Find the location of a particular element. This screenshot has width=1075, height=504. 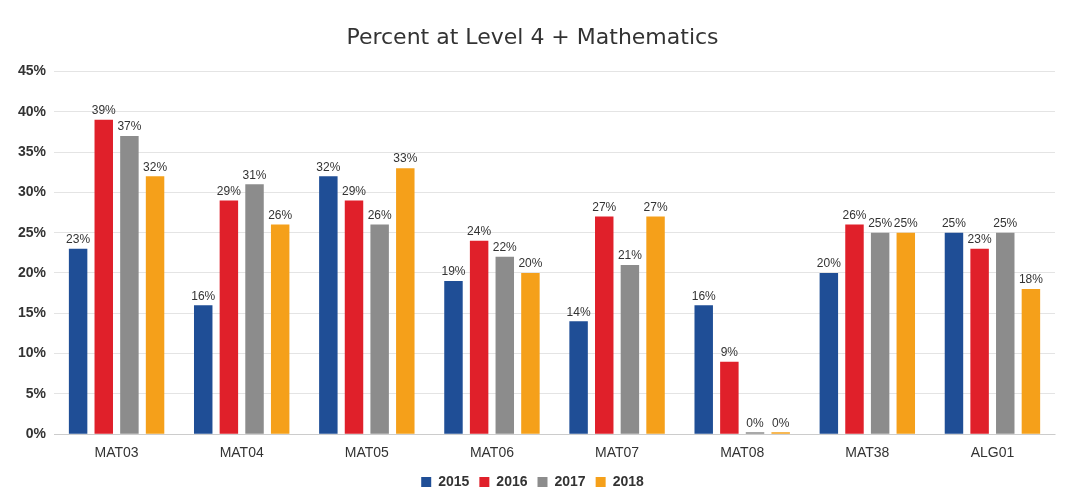

chart-title: Percent at Level 4 + Mathematics is located at coordinates (532, 36).